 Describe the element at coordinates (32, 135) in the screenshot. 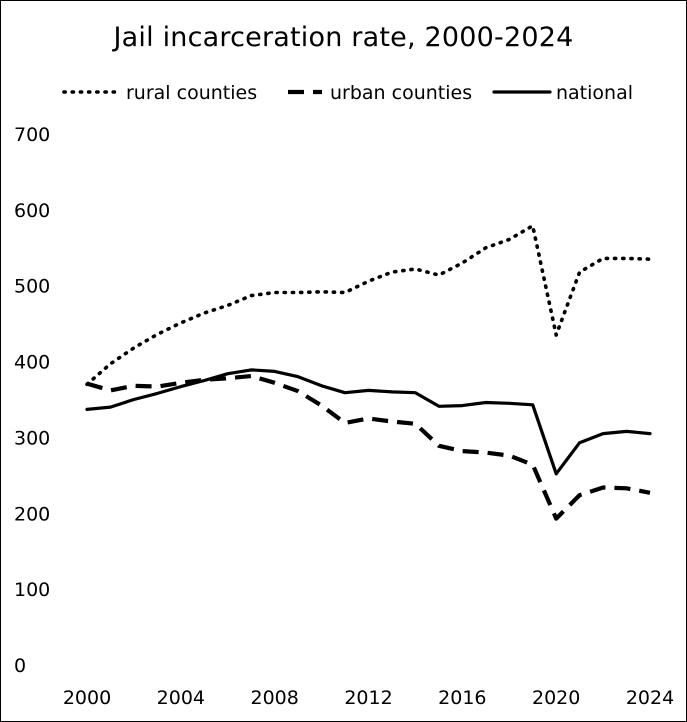

I see `y-tick-label: 700` at that location.